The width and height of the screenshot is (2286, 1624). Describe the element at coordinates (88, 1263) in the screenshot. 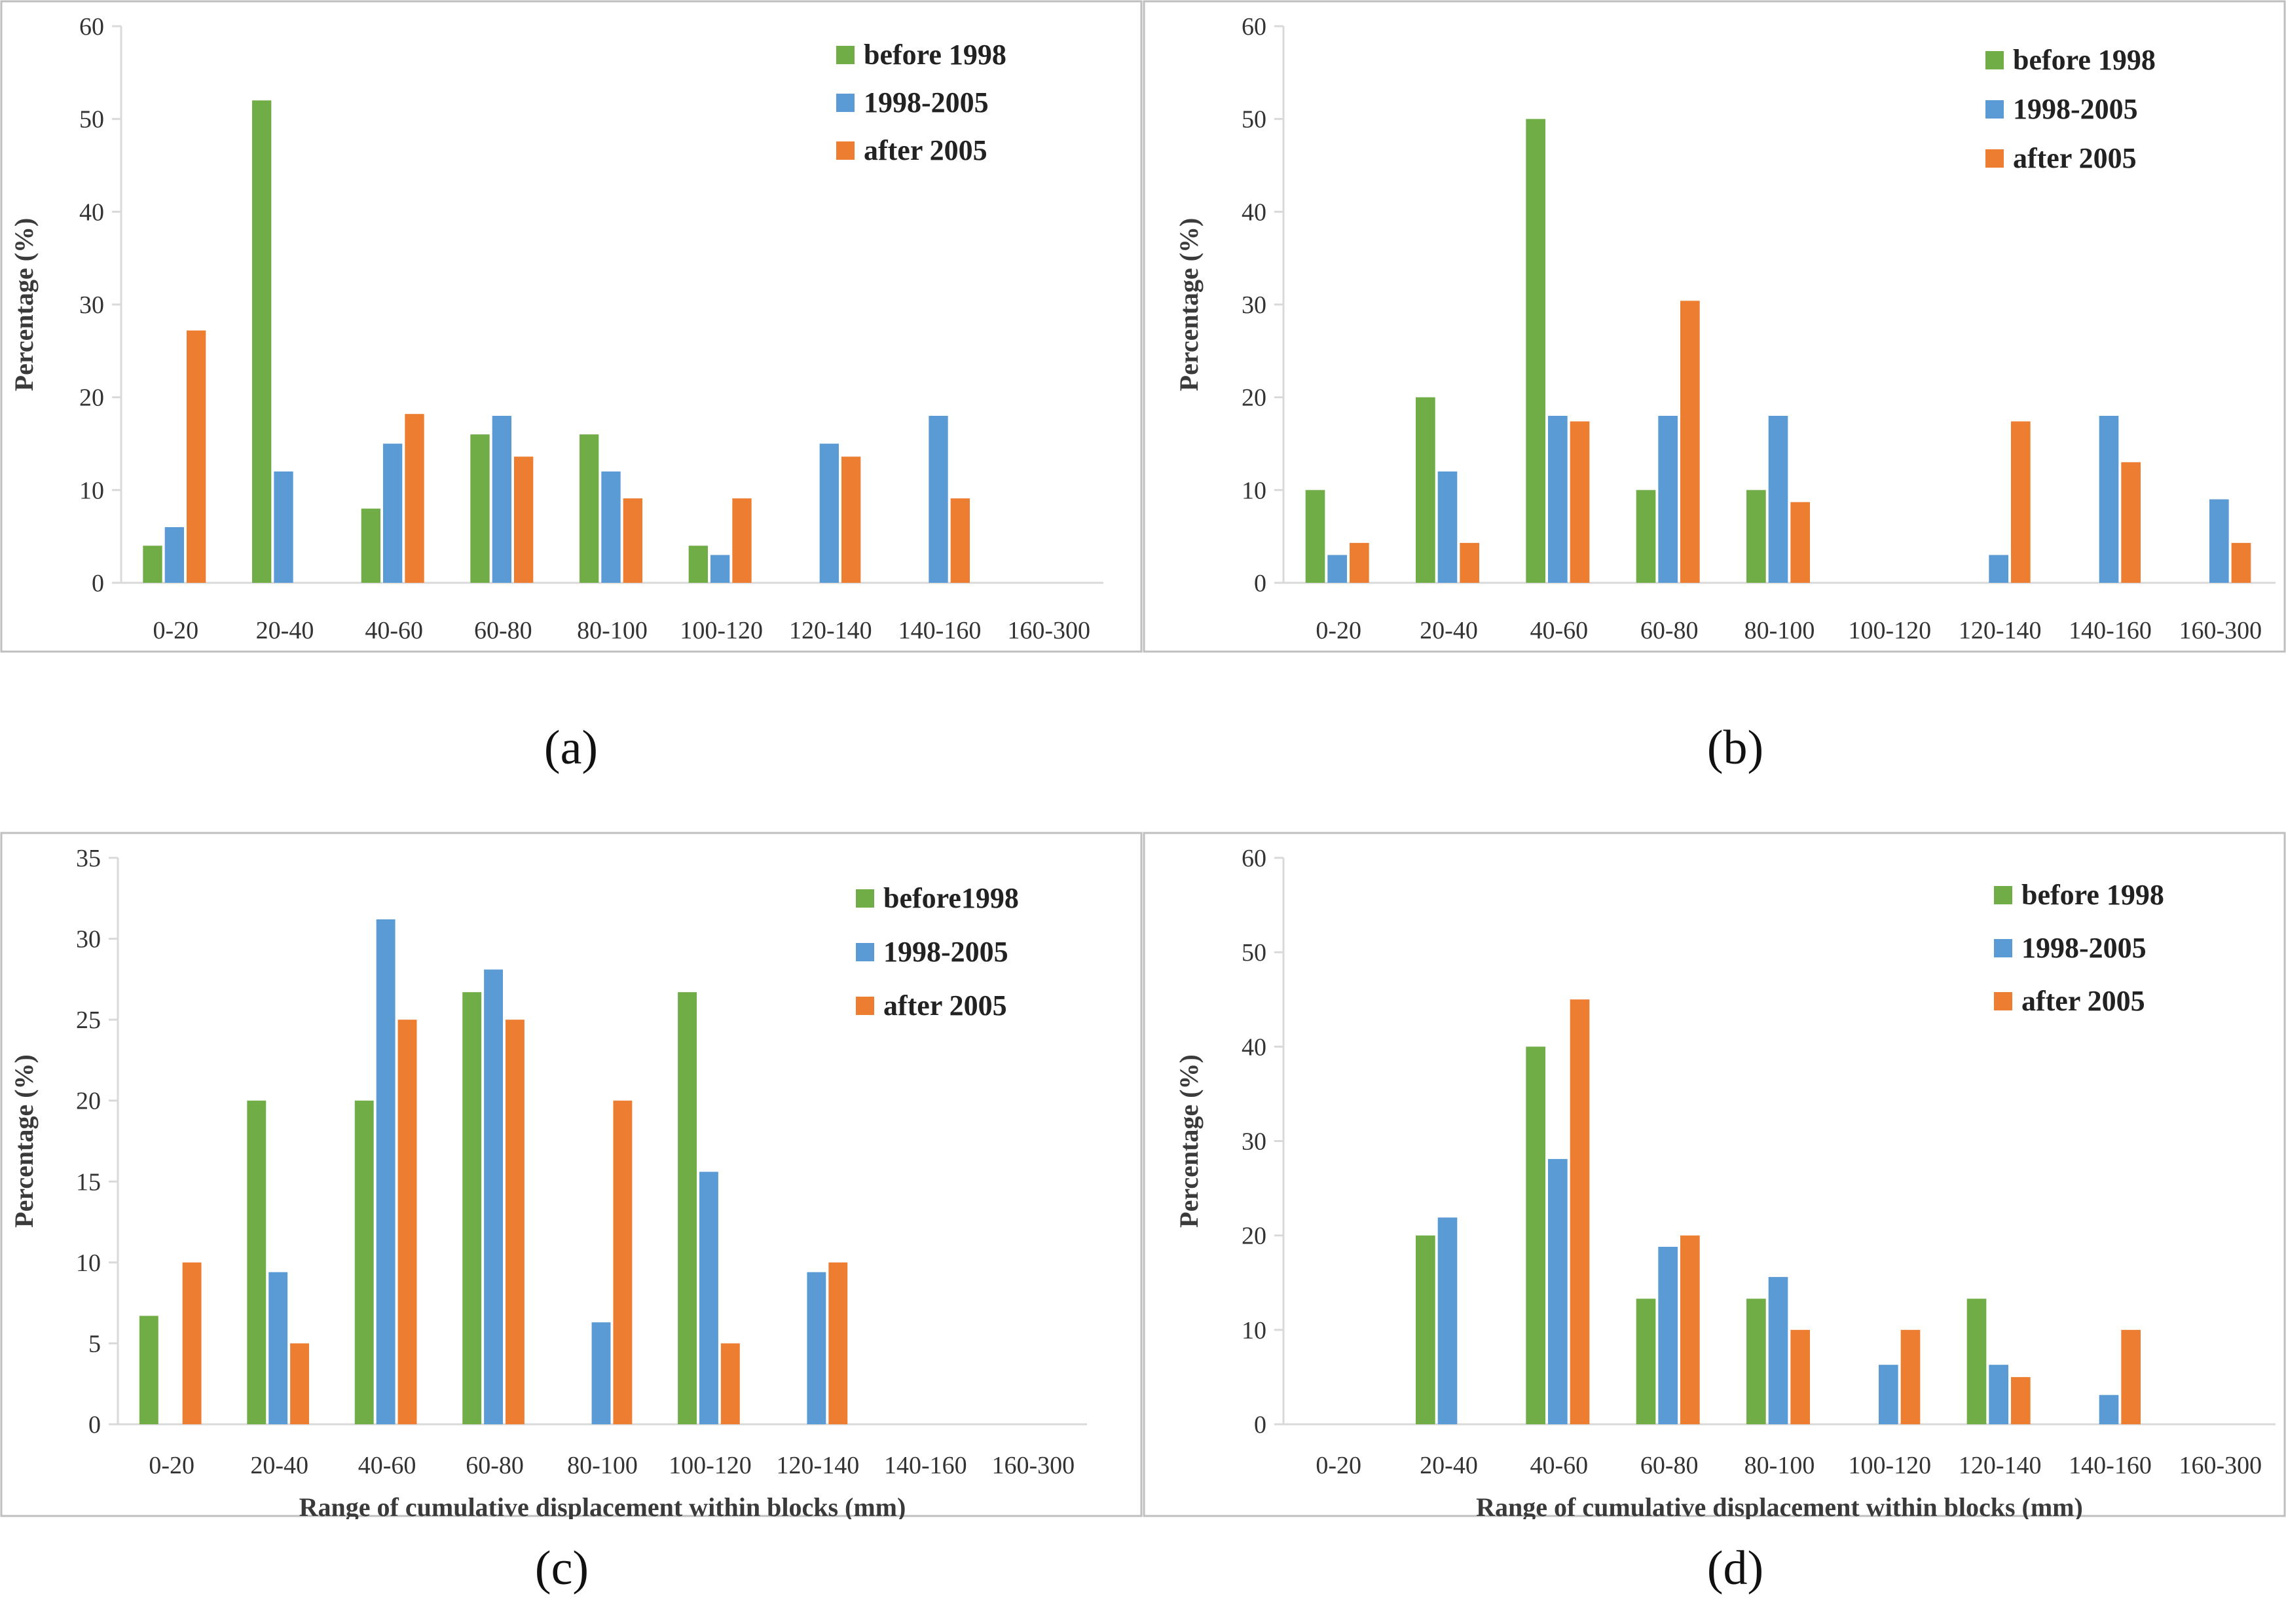

I see `chart-c-y-tick-label: 10` at that location.